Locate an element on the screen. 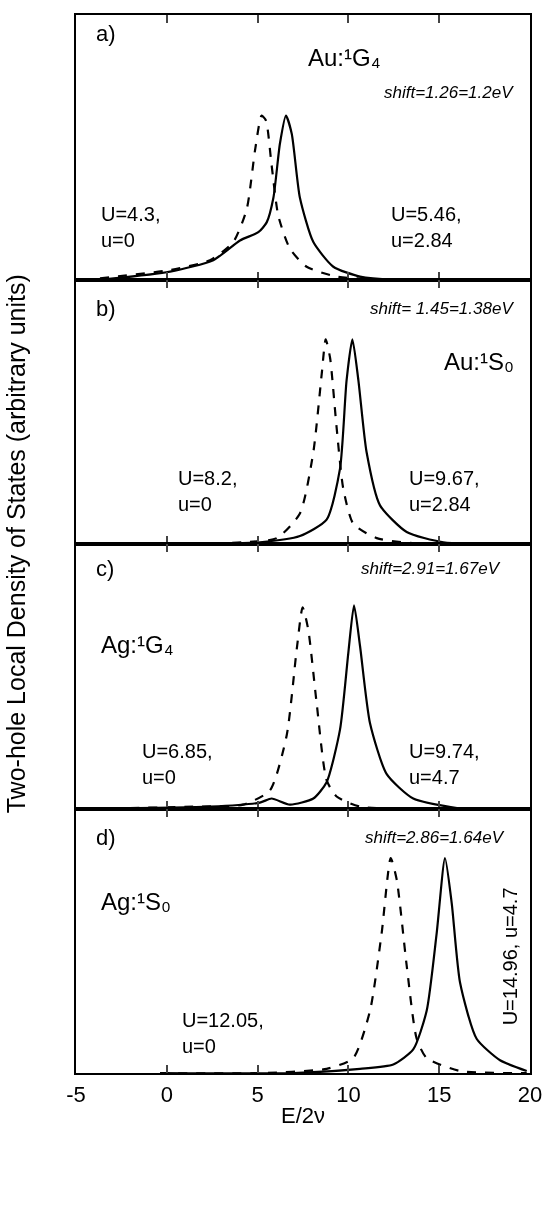 The image size is (550, 1218). annotation: U=9.67, u=2.84 is located at coordinates (444, 491).